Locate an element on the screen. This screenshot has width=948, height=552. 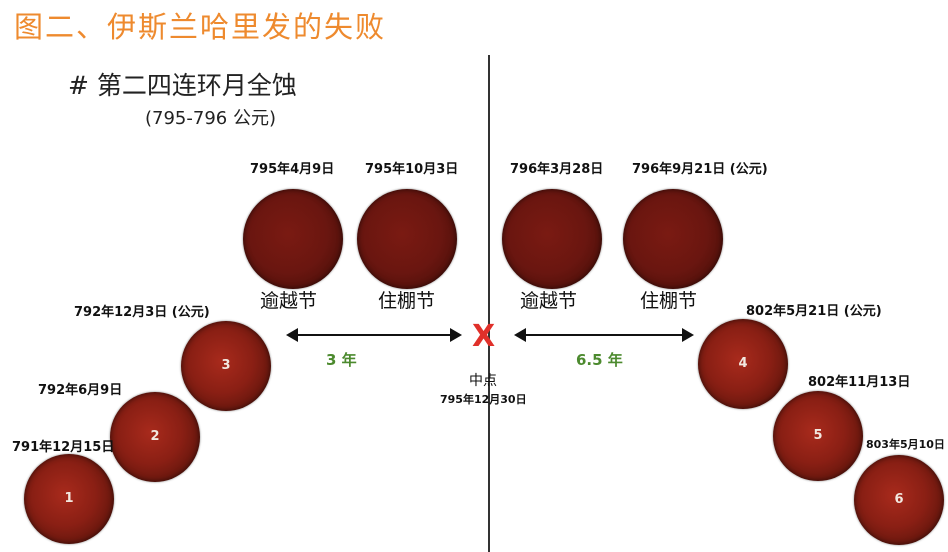
tetrad-feast-1: 逾越节 is located at coordinates (289, 301).